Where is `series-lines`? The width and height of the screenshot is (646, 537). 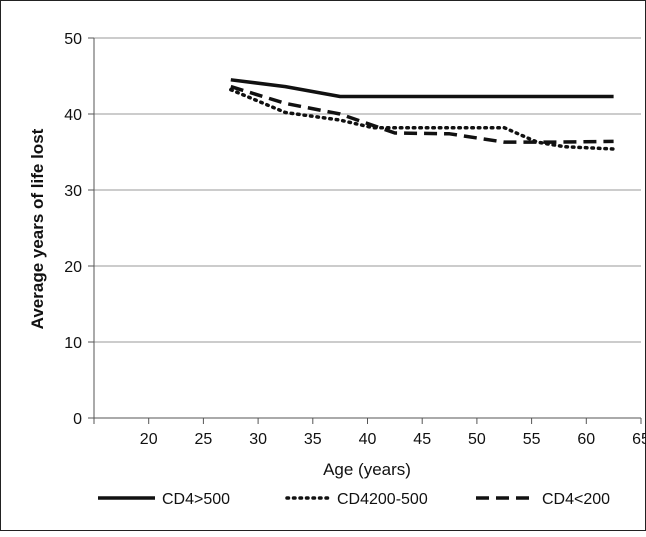
series-lines is located at coordinates (422, 114).